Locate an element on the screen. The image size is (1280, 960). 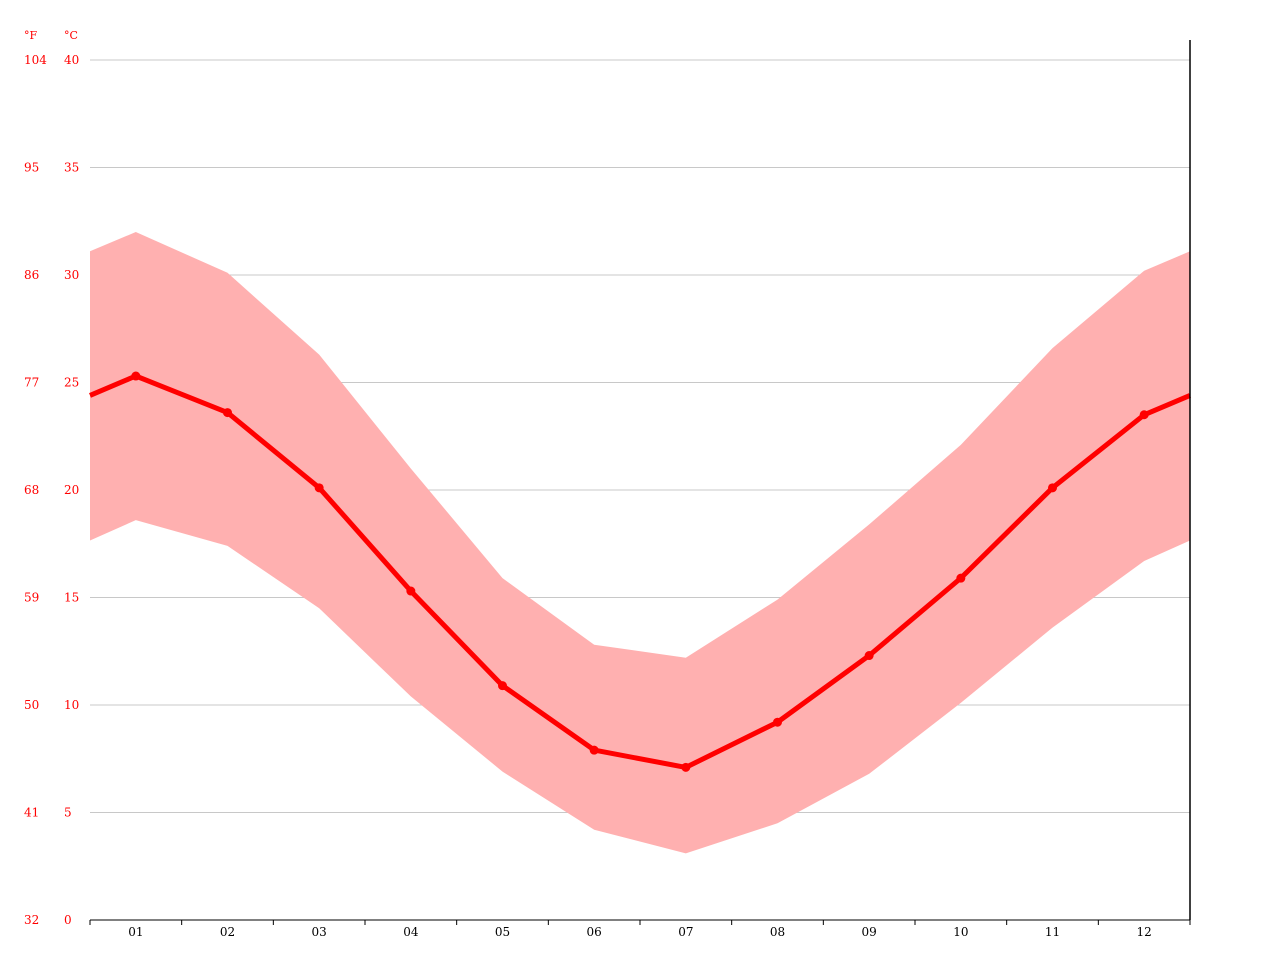
fahrenheit-unit-label: °F is located at coordinates (31, 35).